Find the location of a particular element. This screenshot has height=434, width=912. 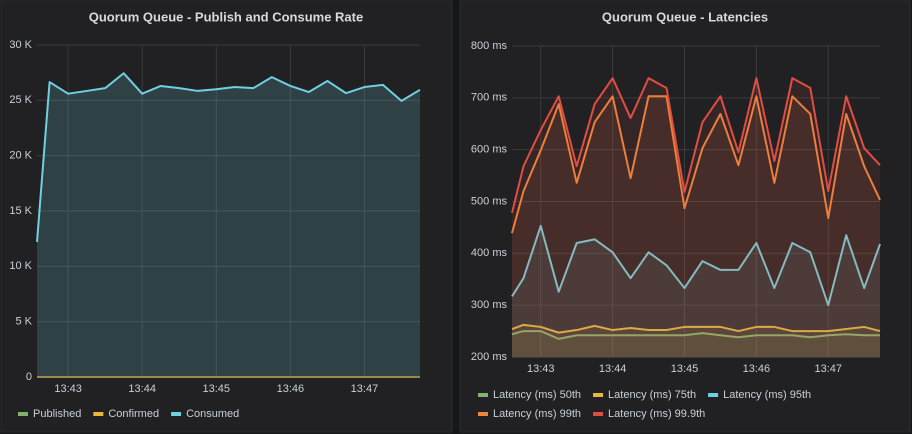

y-tick-label: 25 K is located at coordinates (20, 100).